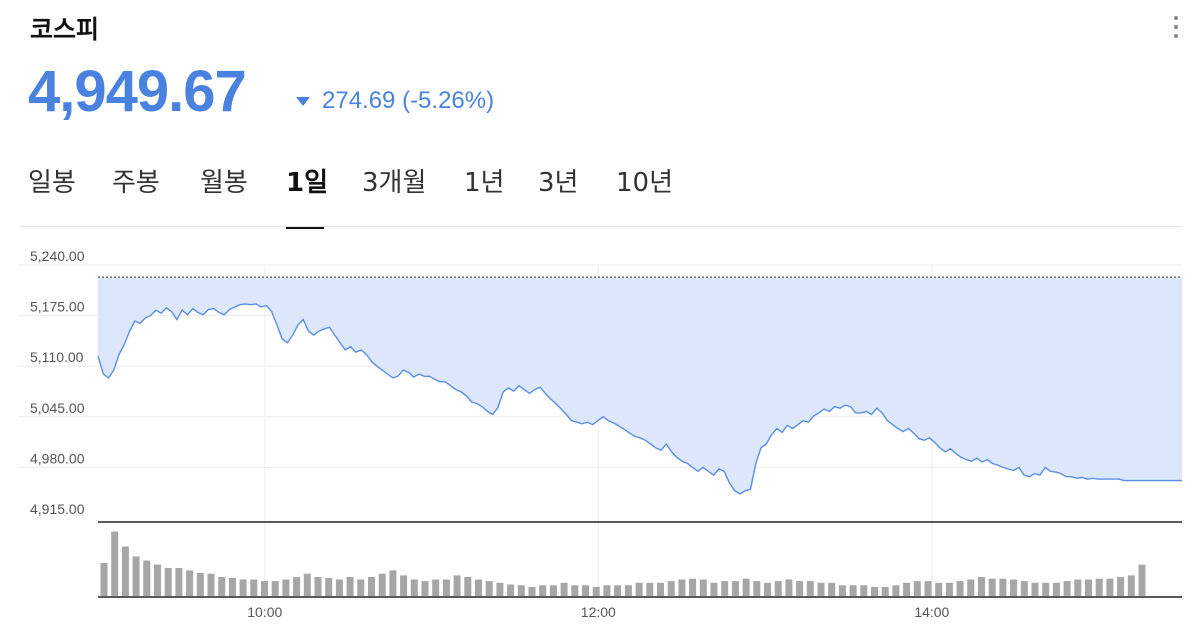 The width and height of the screenshot is (1200, 630). What do you see at coordinates (264, 612) in the screenshot?
I see `x-tick-label: 10:00` at bounding box center [264, 612].